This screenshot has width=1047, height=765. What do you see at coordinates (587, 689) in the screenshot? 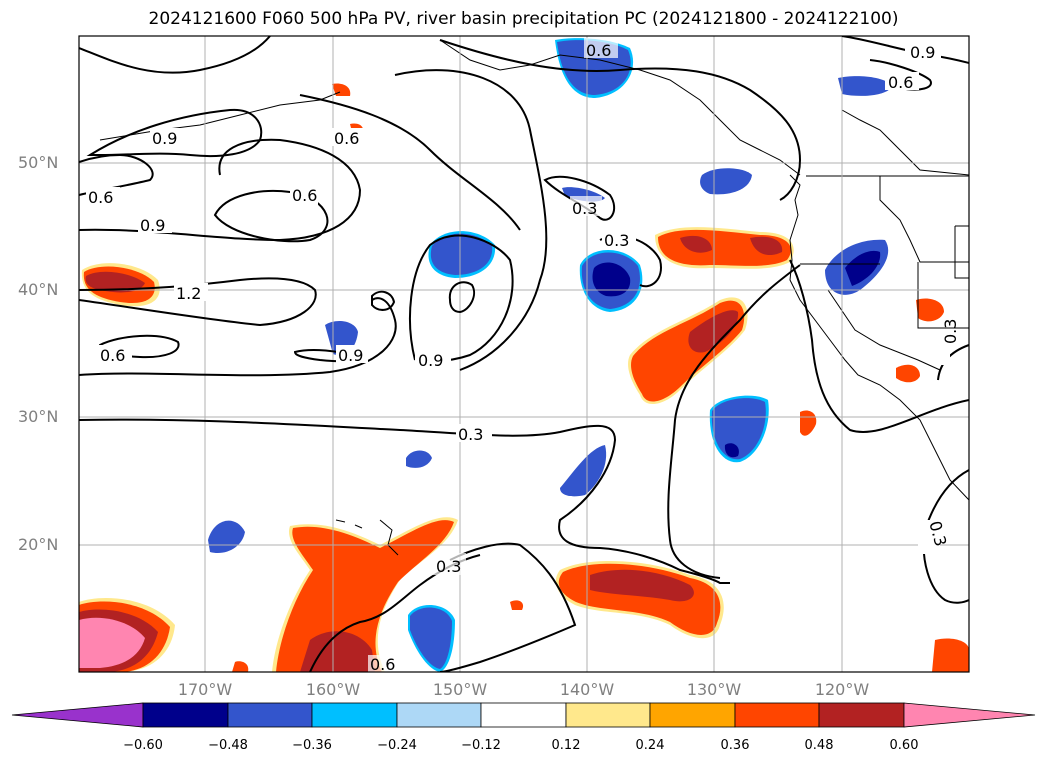
I see `lon-label: 140°W` at bounding box center [587, 689].